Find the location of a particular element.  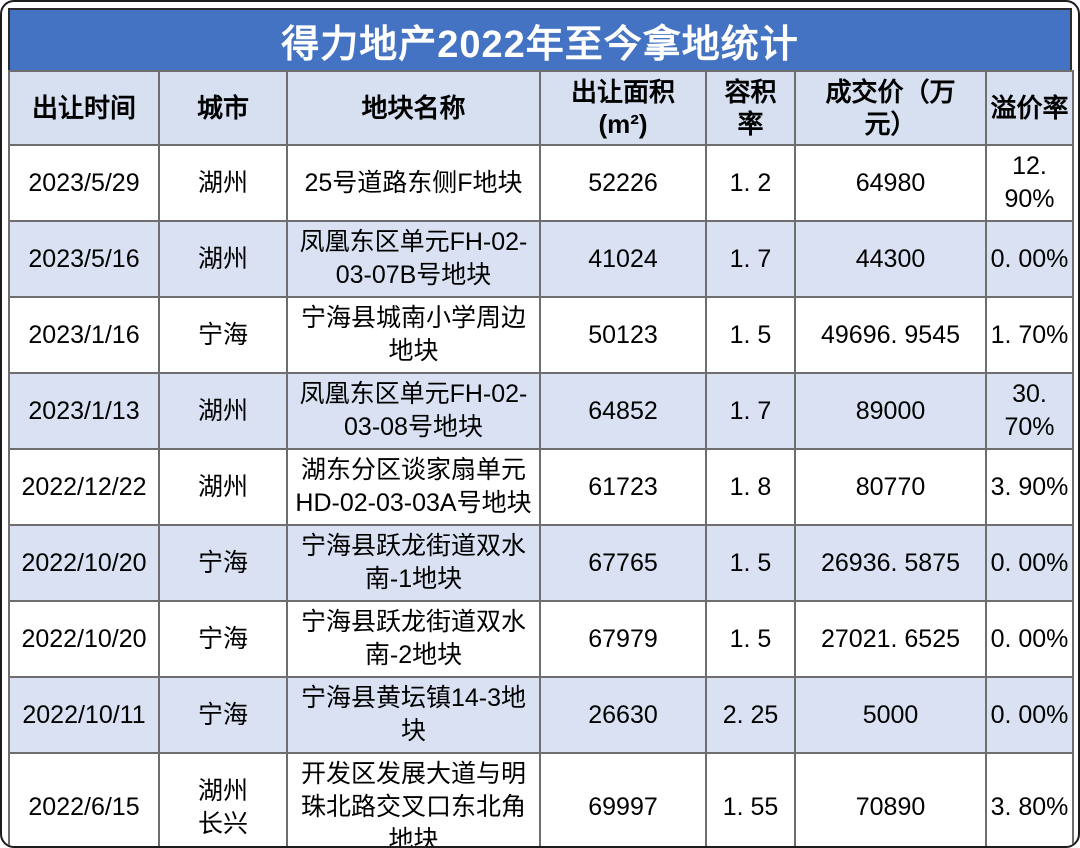

cell-date: 2022/12/22 is located at coordinates (84, 487).